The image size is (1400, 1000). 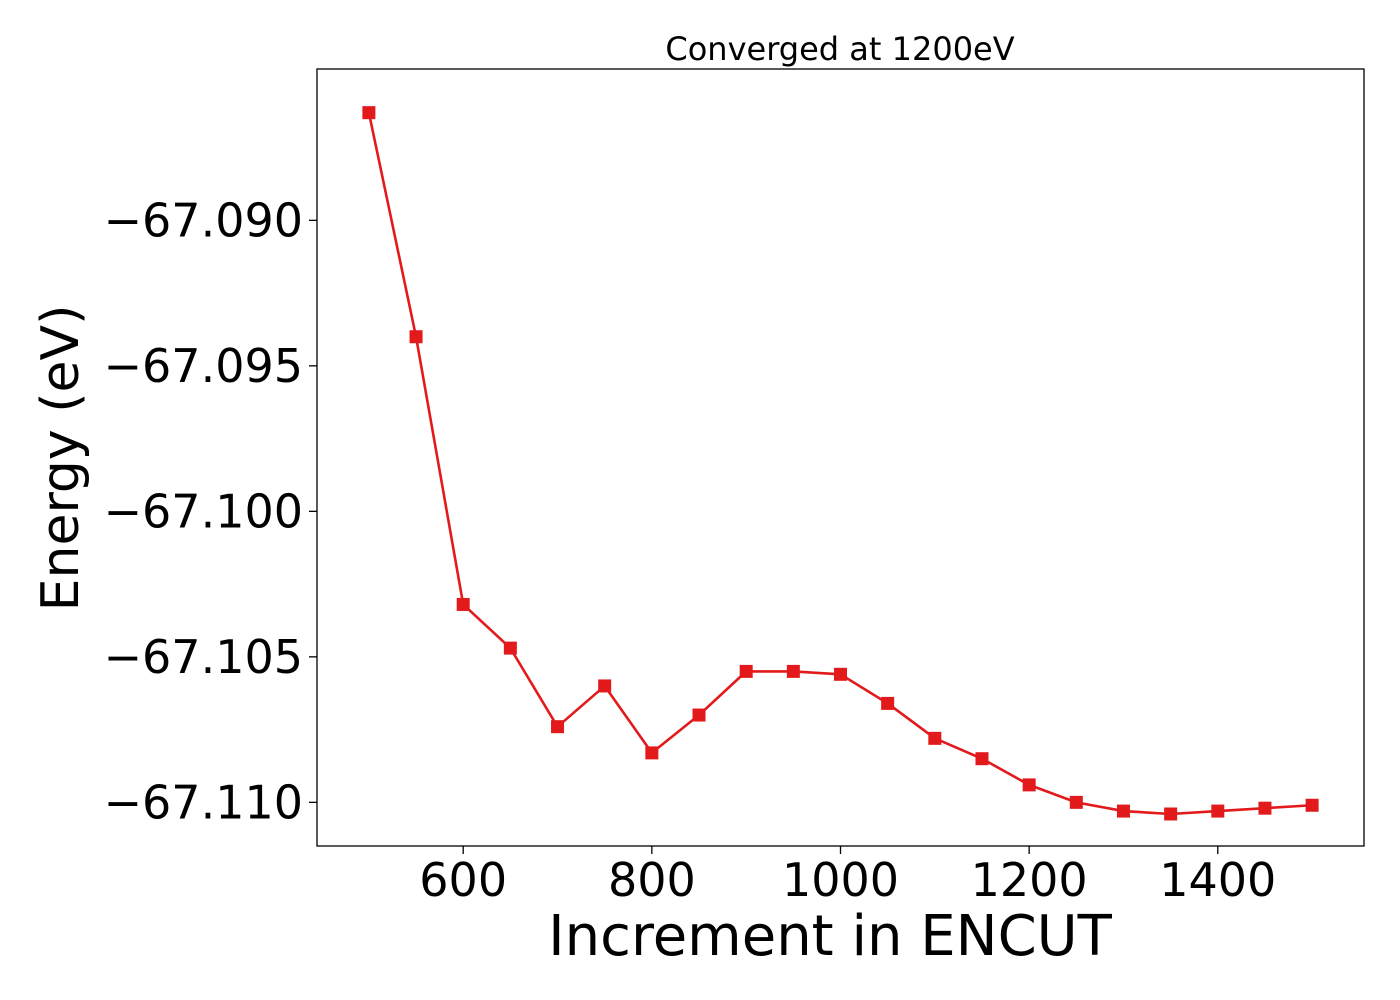 What do you see at coordinates (1217, 880) in the screenshot?
I see `x-tick-label: 1400` at bounding box center [1217, 880].